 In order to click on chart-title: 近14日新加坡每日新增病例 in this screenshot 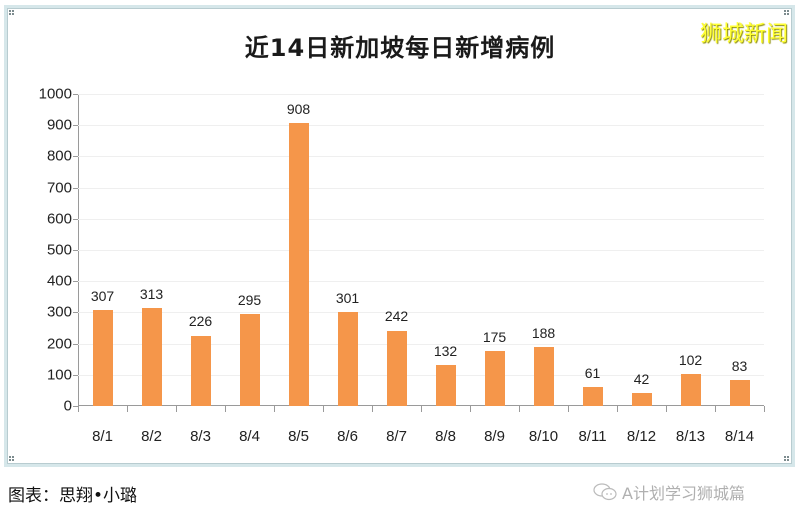, I will do `click(400, 48)`.